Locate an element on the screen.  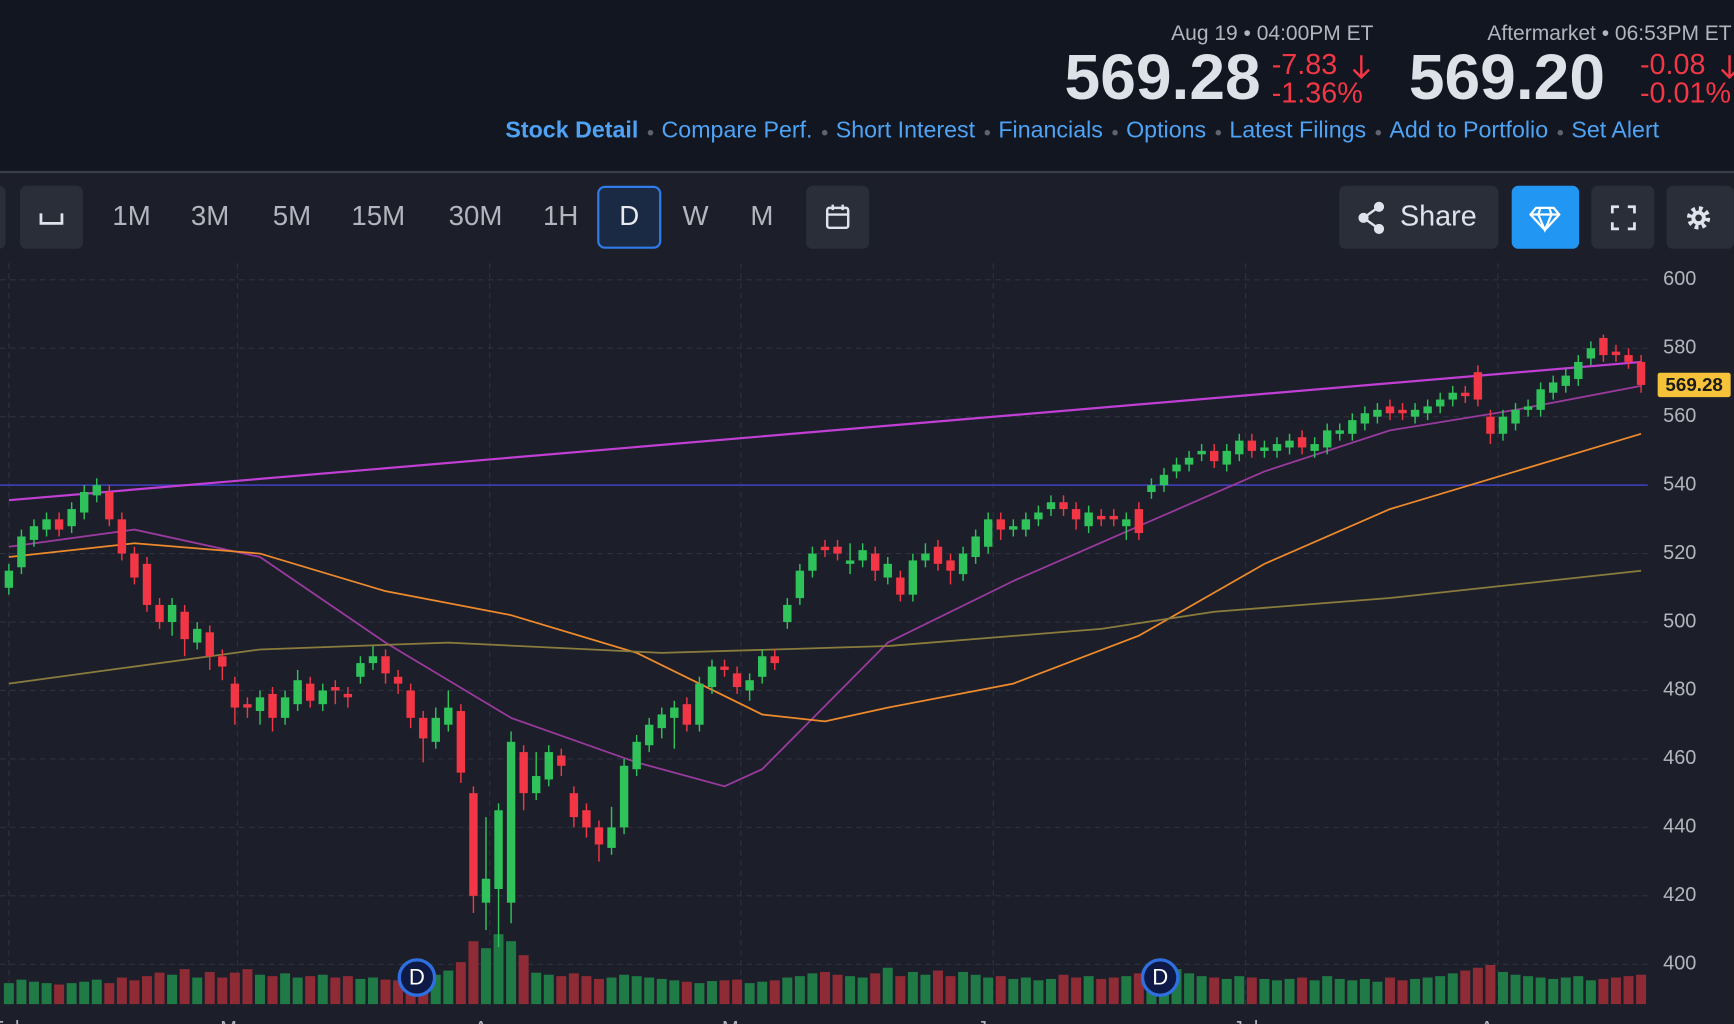
calendar-icon is located at coordinates (837, 217).